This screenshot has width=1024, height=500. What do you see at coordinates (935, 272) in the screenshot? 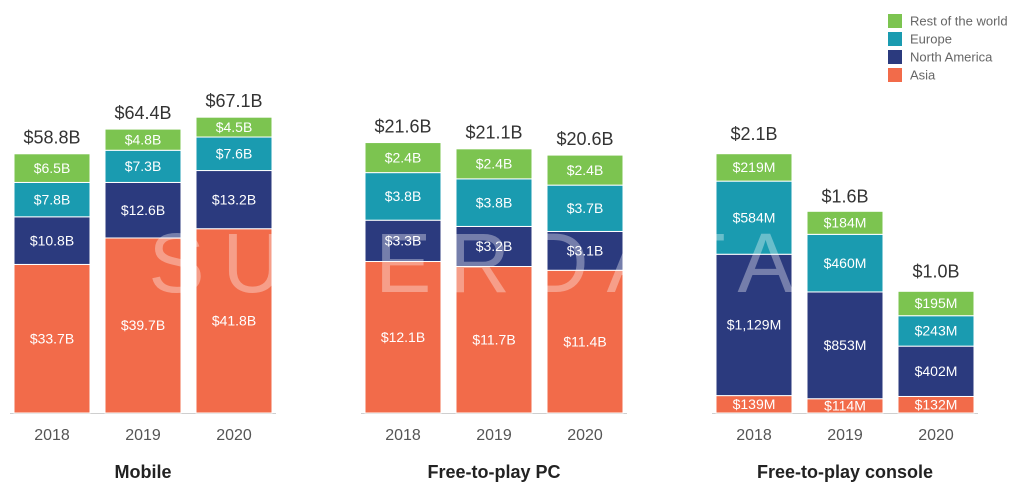
I see `total-label: $1.0B` at bounding box center [935, 272].